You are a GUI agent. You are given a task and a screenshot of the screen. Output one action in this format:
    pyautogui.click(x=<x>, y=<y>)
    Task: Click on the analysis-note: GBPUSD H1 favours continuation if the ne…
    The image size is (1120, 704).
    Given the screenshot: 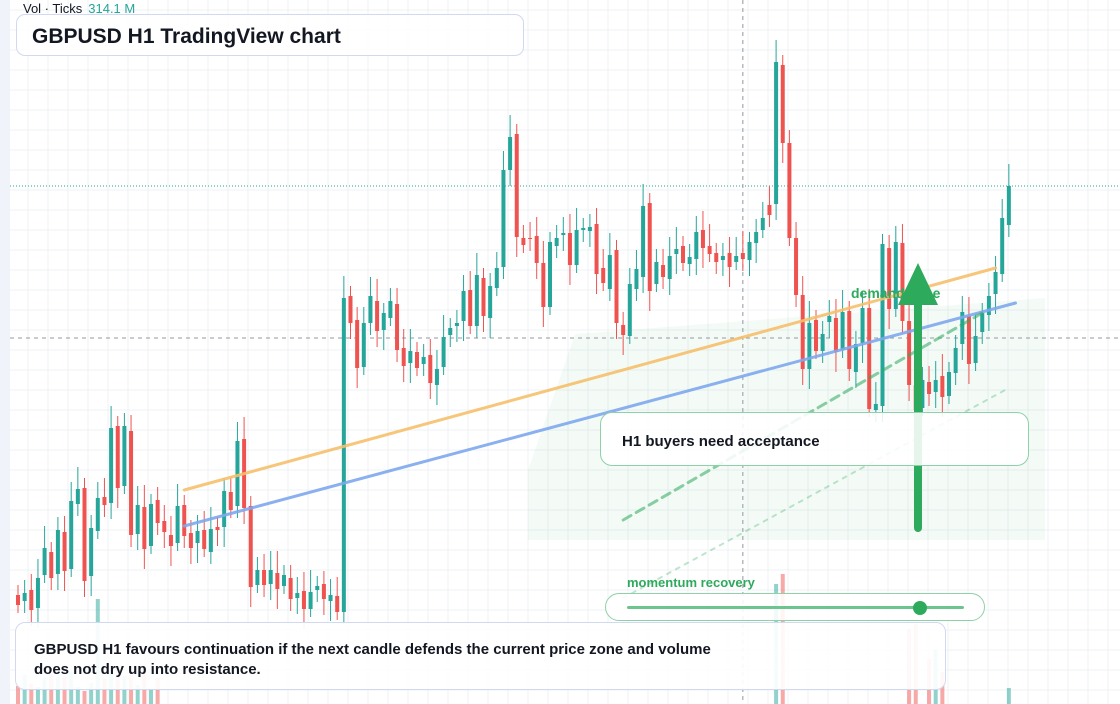 What is the action you would take?
    pyautogui.click(x=480, y=656)
    